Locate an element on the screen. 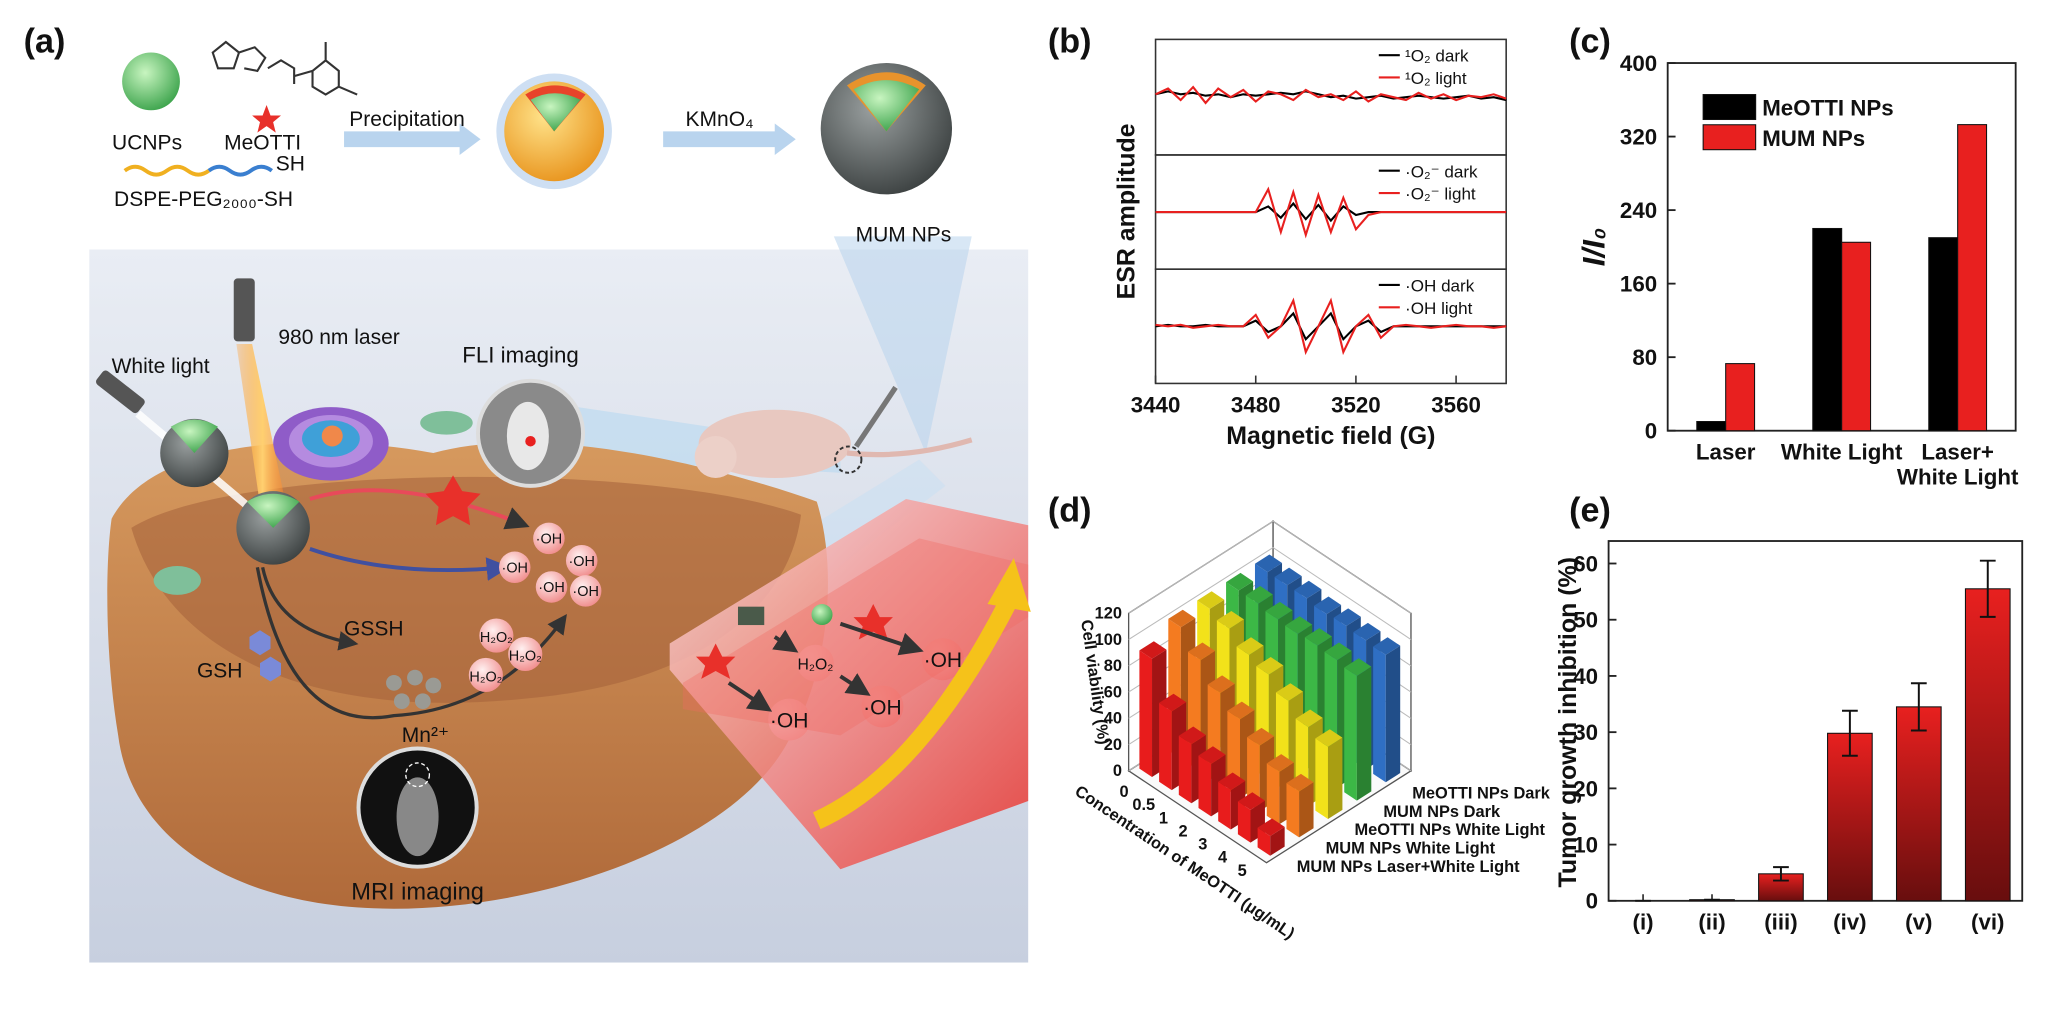  x-axis-title: Magnetic field (G) is located at coordinates (1330, 436).